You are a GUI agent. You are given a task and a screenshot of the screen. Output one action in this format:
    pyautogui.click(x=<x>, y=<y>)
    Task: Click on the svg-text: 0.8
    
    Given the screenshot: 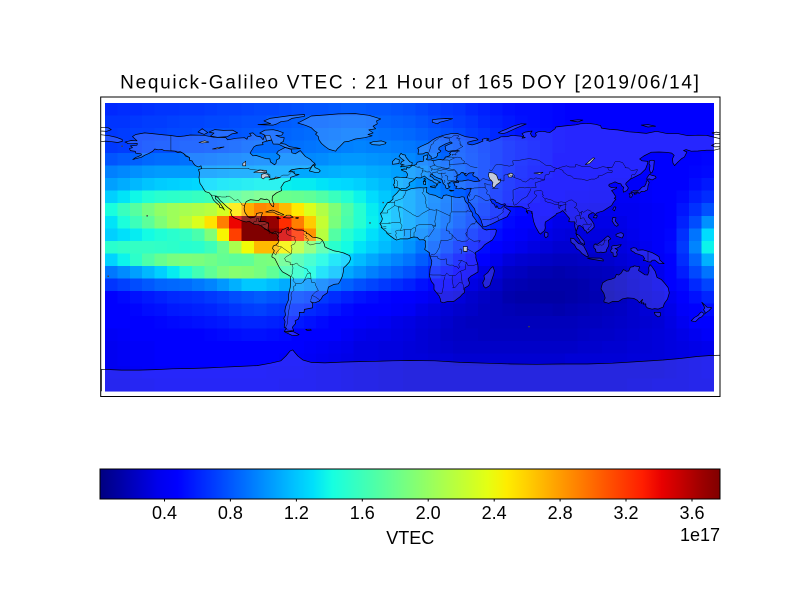 What is the action you would take?
    pyautogui.click(x=230, y=513)
    